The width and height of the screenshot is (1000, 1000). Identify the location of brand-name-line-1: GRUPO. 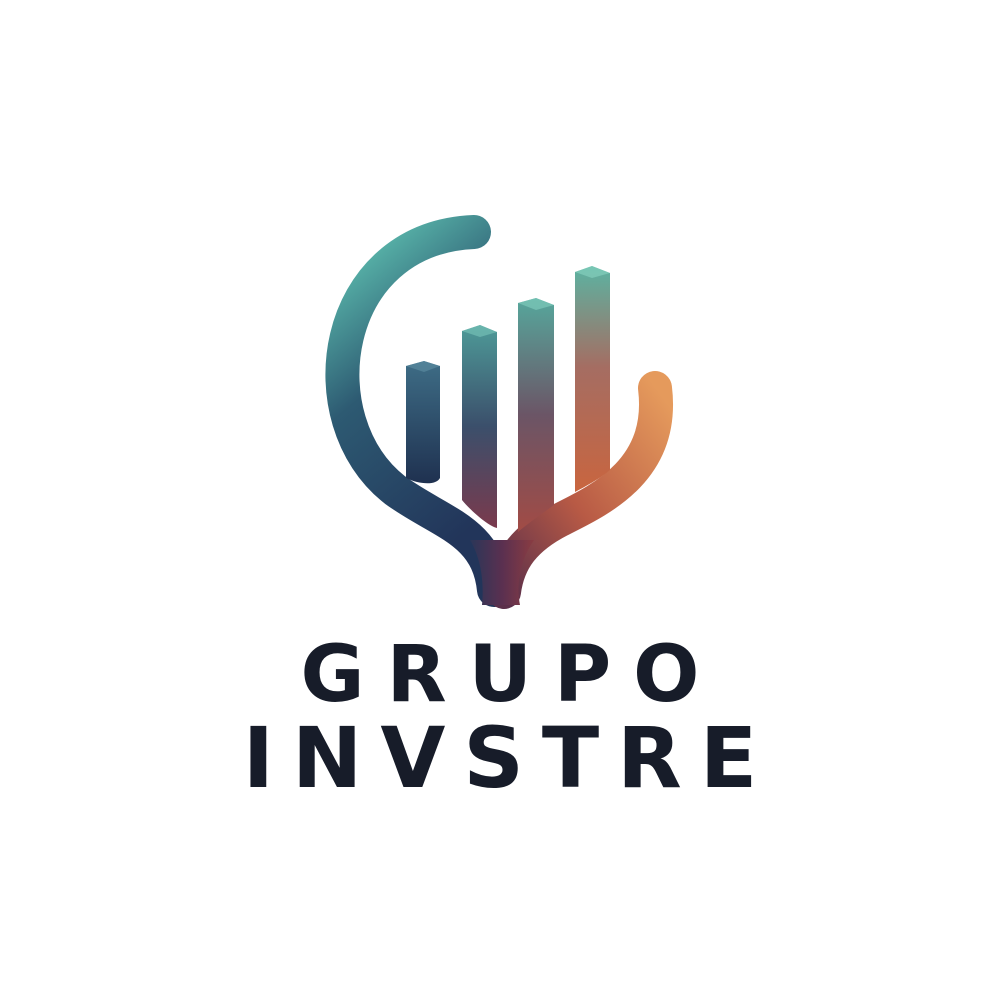
(511, 675).